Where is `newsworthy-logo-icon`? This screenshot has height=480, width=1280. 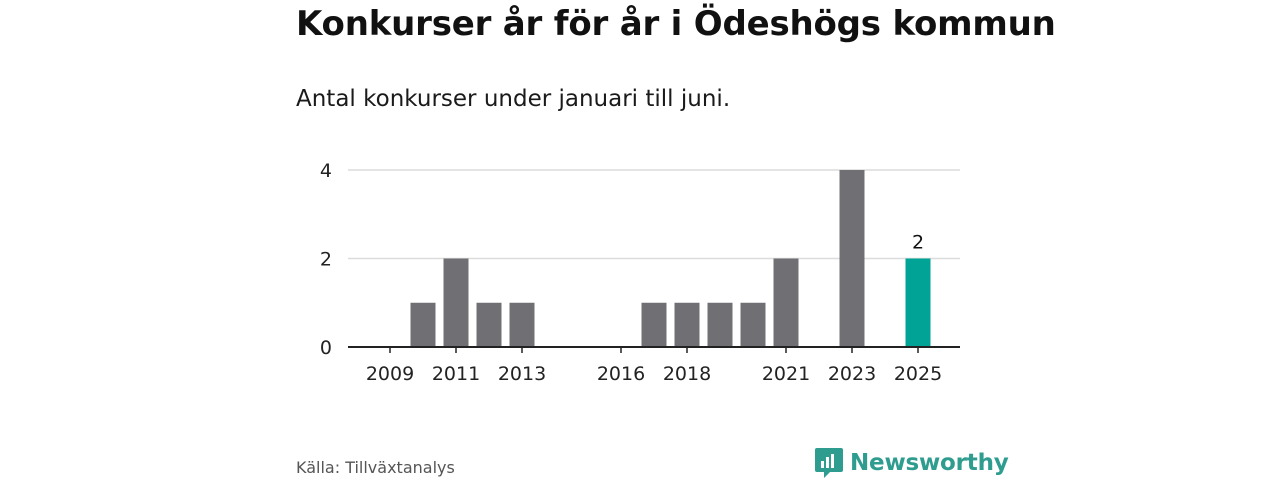 newsworthy-logo-icon is located at coordinates (829, 463).